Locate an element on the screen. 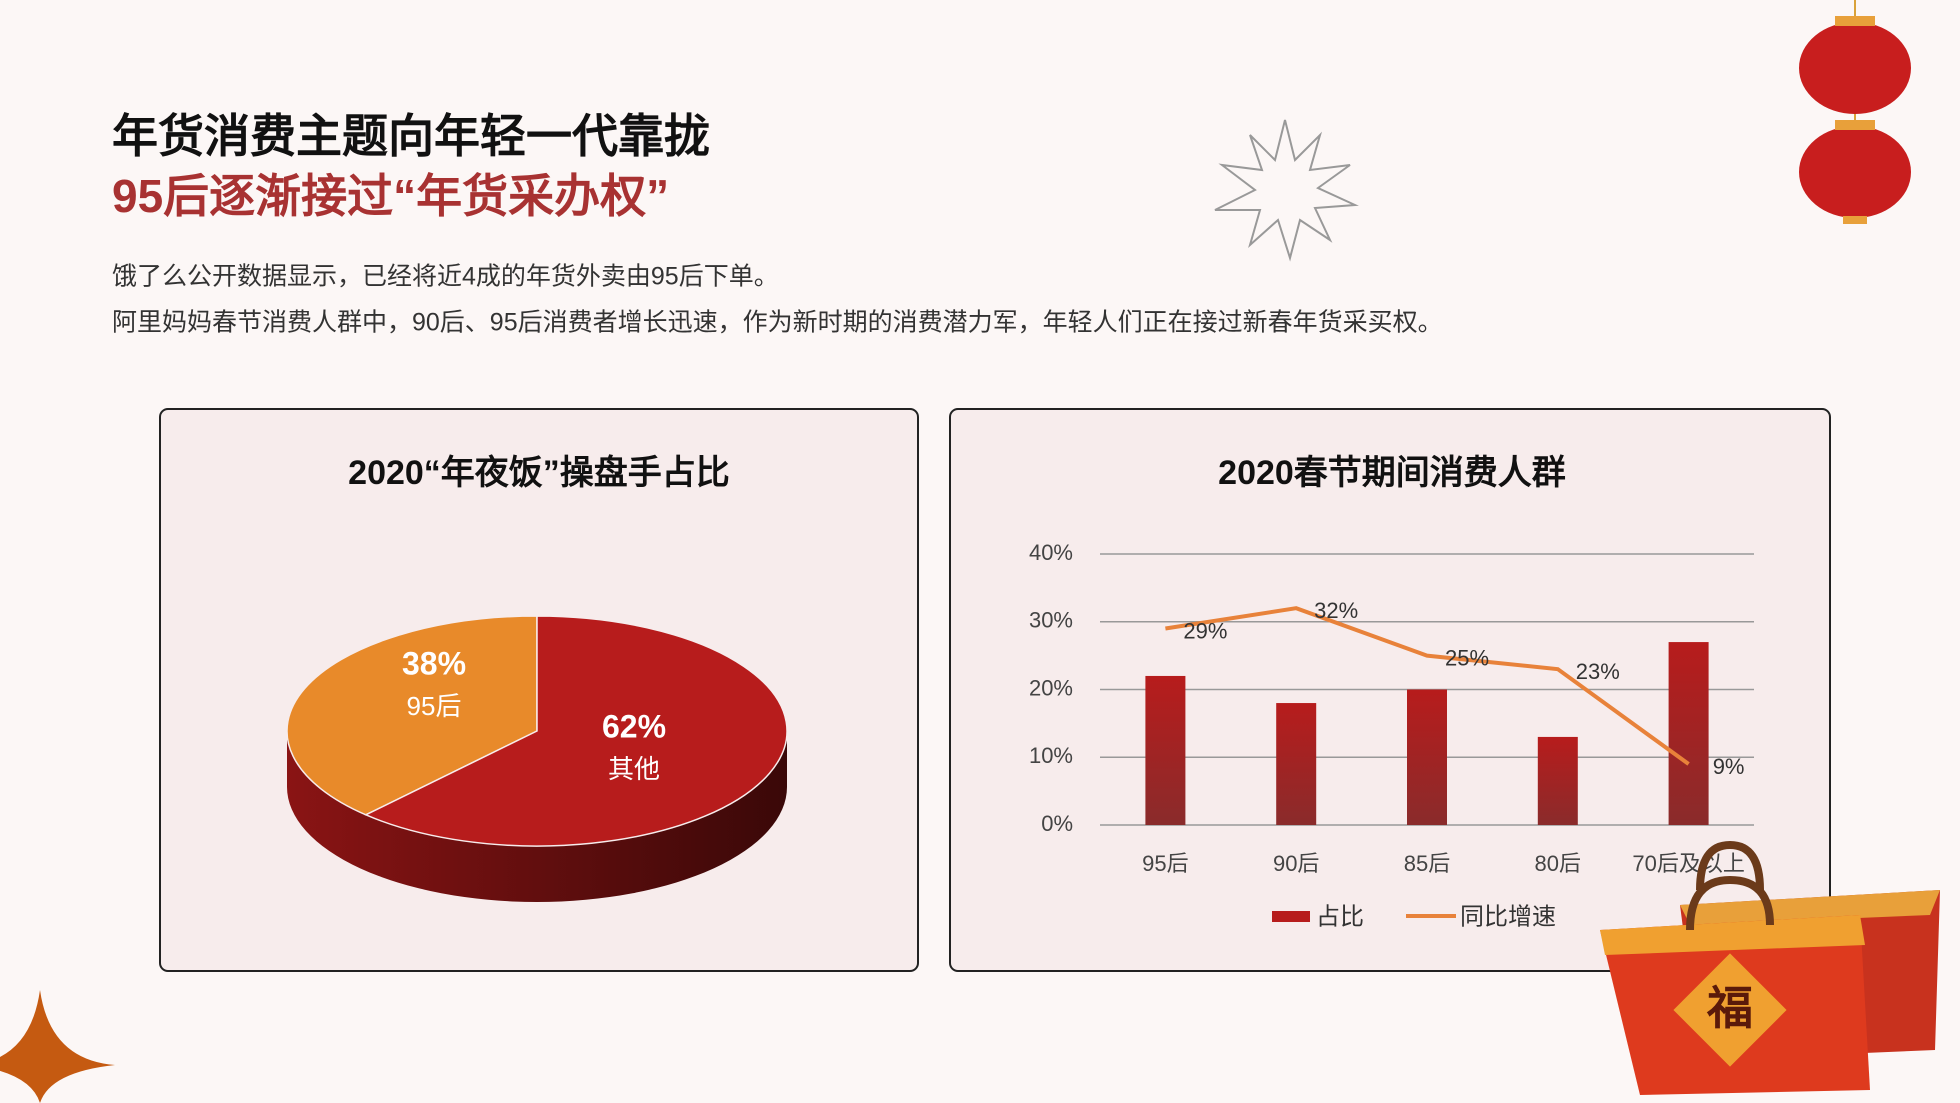 Image resolution: width=1960 pixels, height=1103 pixels. x-tick-label: 85后 is located at coordinates (1427, 863).